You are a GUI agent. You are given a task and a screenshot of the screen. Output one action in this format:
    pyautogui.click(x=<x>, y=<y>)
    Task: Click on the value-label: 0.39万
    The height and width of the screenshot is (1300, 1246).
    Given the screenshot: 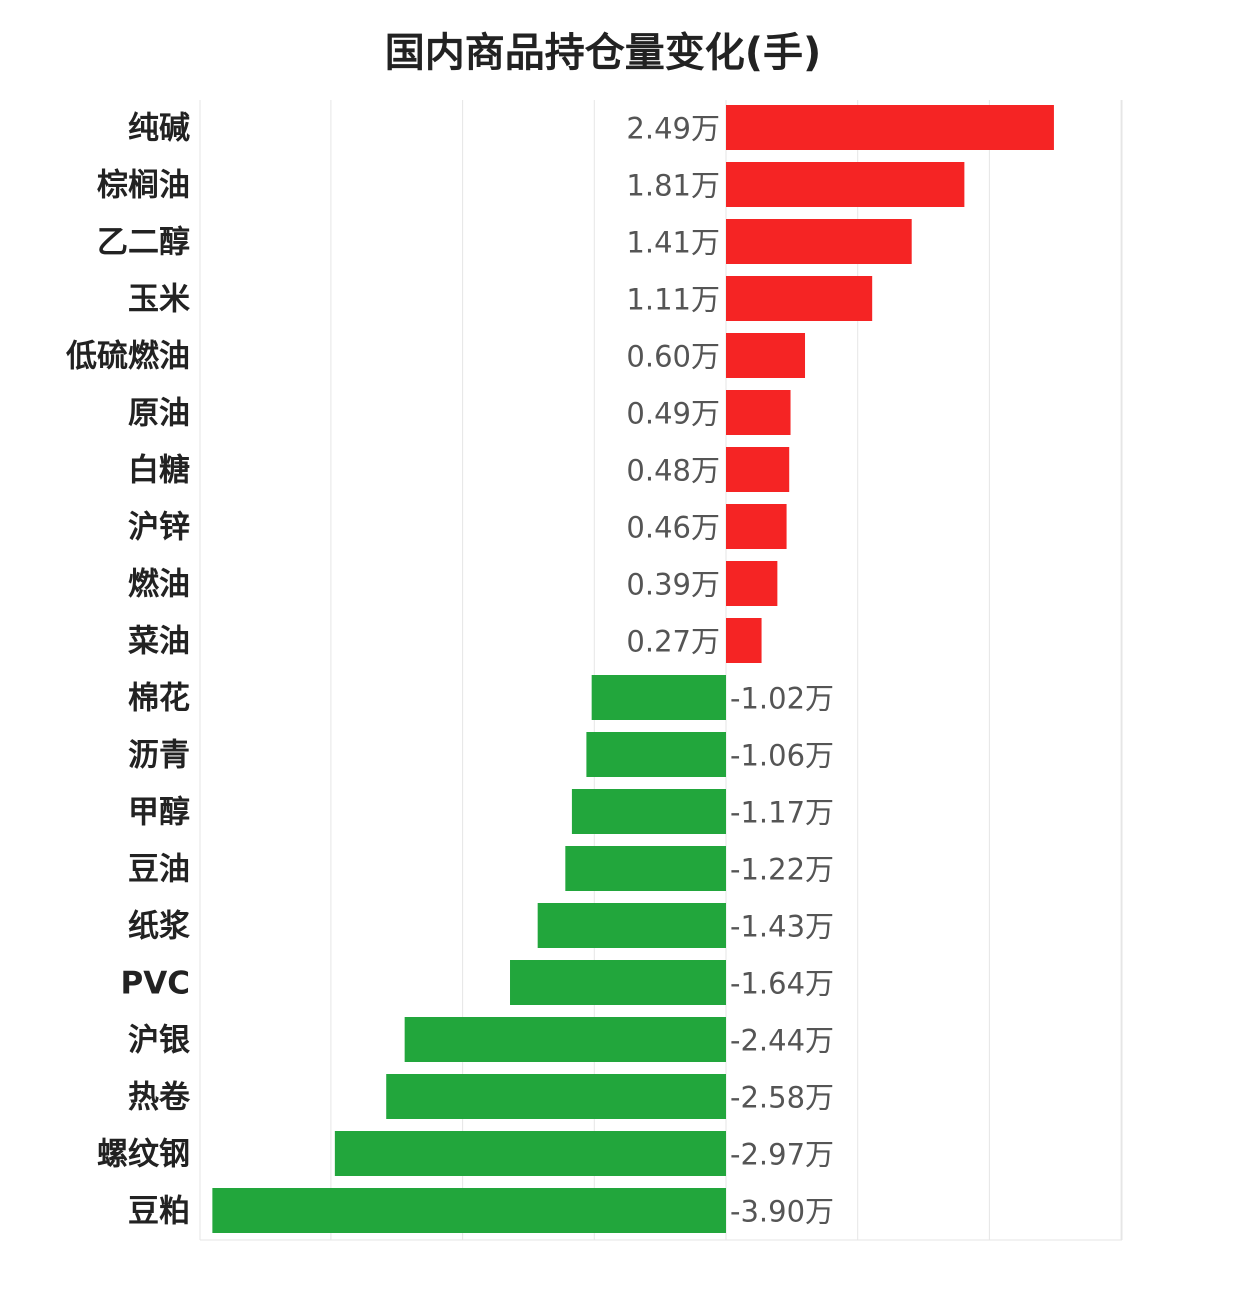 What is the action you would take?
    pyautogui.click(x=673, y=585)
    